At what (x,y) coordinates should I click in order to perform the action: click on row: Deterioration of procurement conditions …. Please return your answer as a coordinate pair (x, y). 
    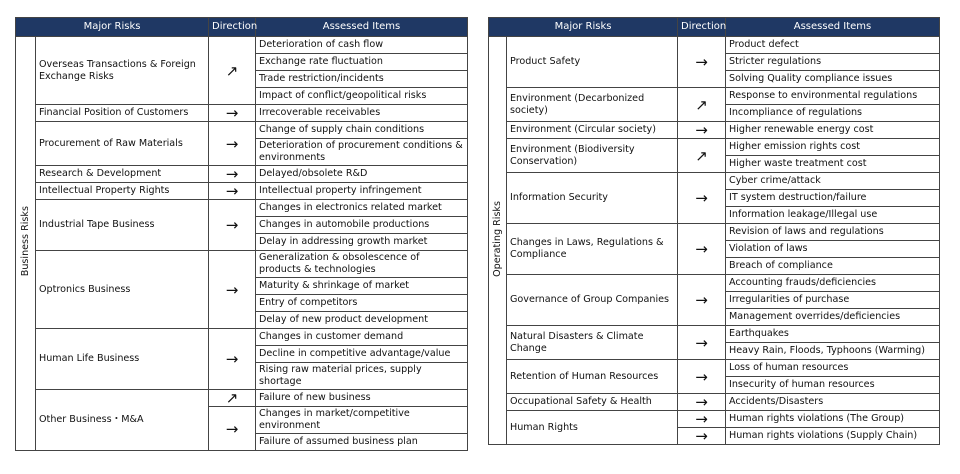
    Looking at the image, I should click on (242, 152).